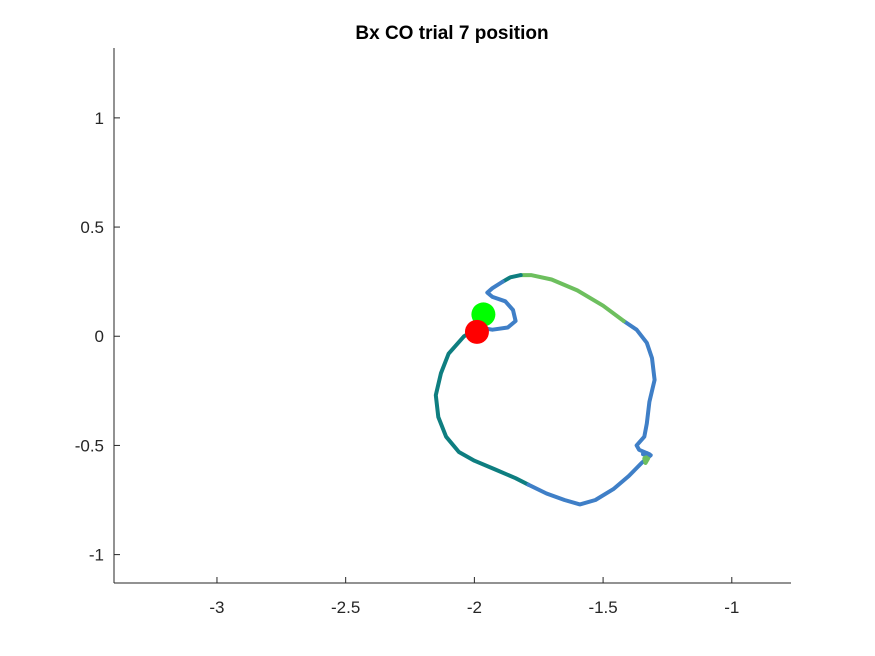 This screenshot has width=875, height=656. I want to click on x-tick-label: -1, so click(731, 607).